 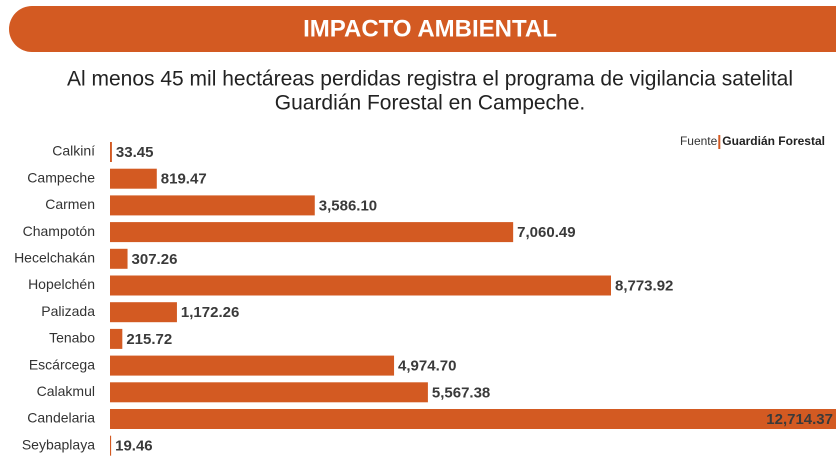 I want to click on value-label: 19.46, so click(x=134, y=446).